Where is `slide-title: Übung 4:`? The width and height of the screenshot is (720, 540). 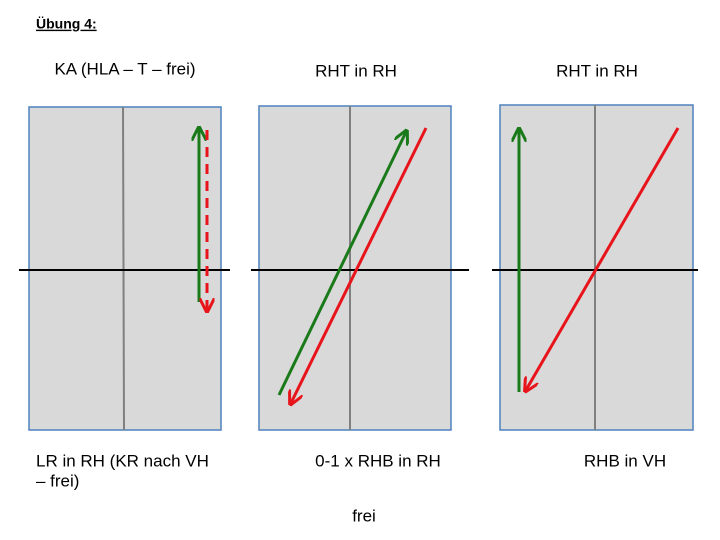
slide-title: Übung 4: is located at coordinates (66, 24).